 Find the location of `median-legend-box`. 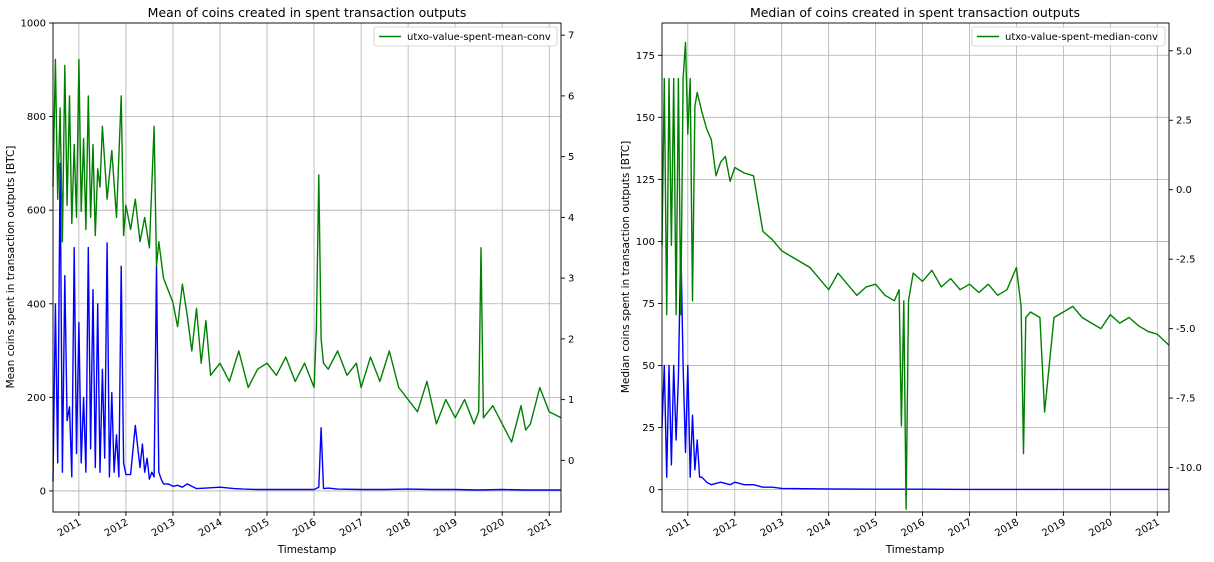

median-legend-box is located at coordinates (1068, 36).